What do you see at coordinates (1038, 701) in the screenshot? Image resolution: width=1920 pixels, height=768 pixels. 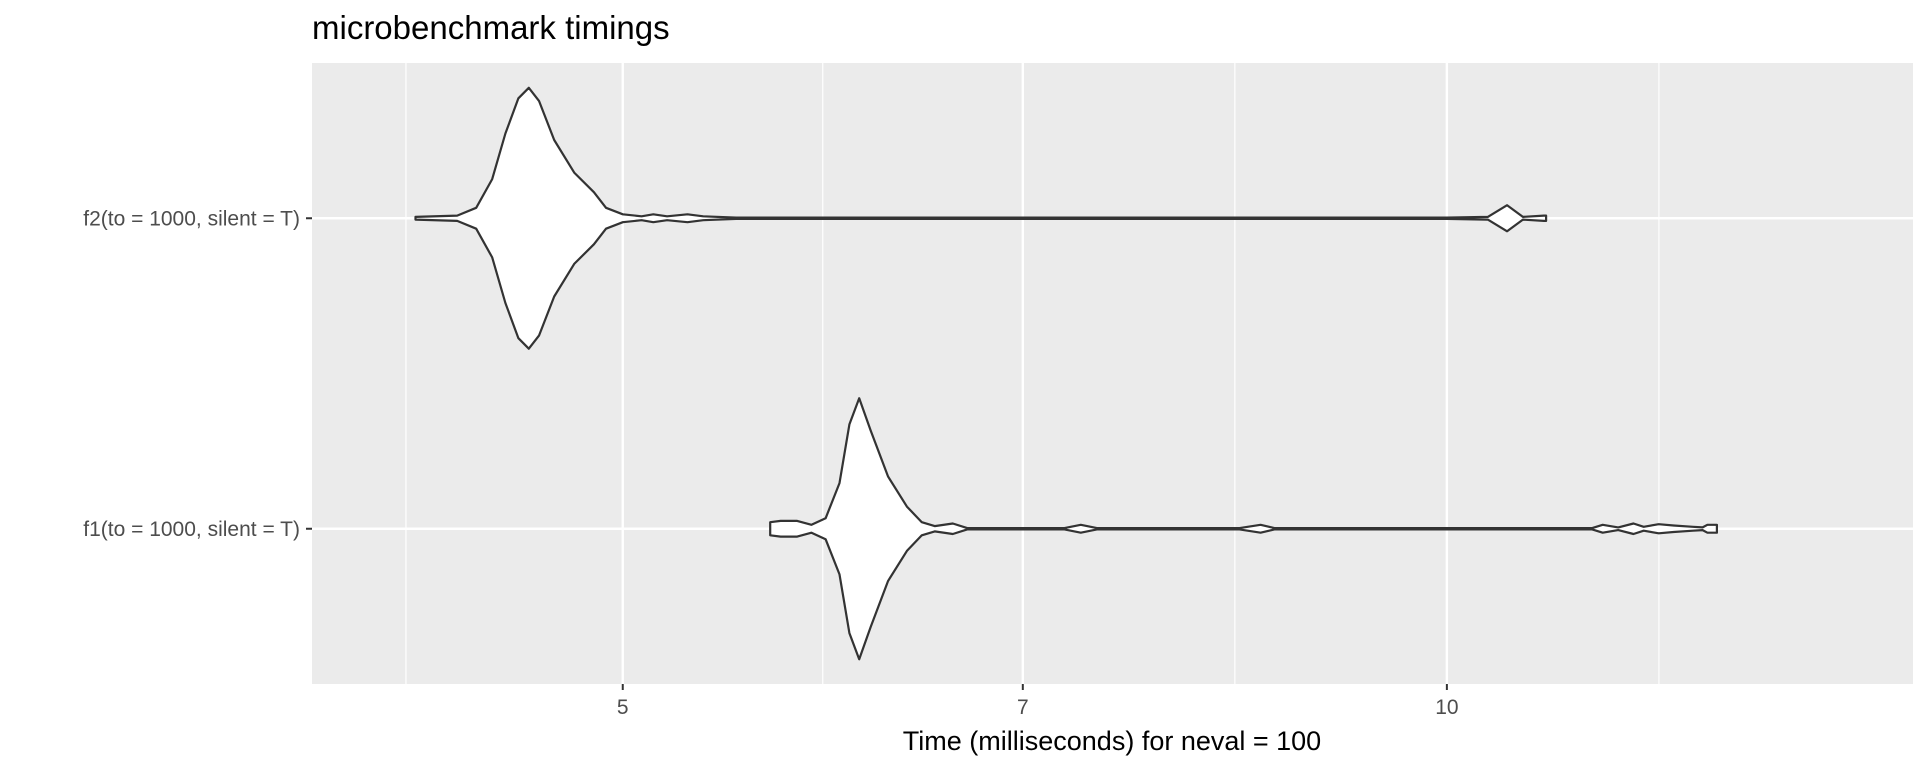 I see `x-axis: 5 7 10` at bounding box center [1038, 701].